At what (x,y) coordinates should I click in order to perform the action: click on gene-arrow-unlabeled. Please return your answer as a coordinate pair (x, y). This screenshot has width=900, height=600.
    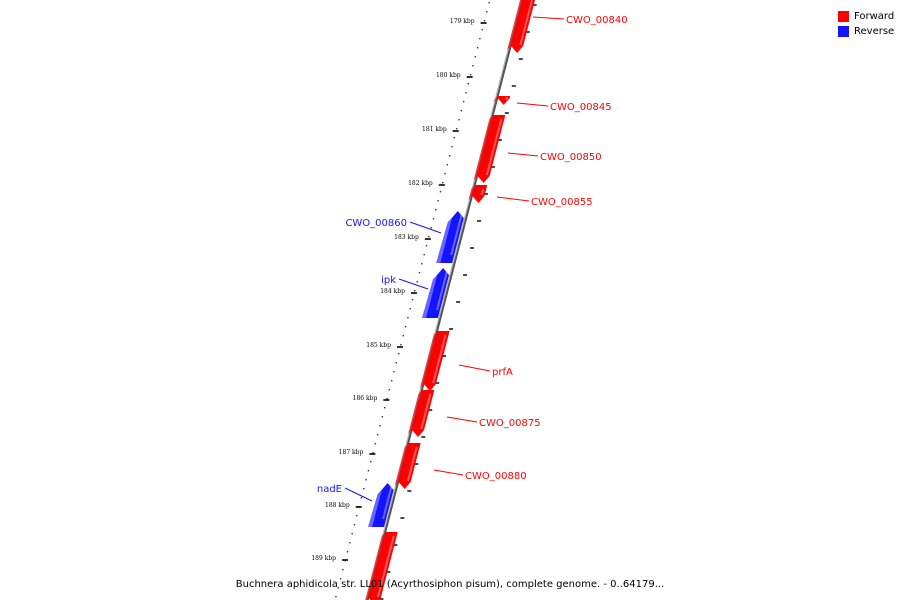
    Looking at the image, I should click on (381, 566).